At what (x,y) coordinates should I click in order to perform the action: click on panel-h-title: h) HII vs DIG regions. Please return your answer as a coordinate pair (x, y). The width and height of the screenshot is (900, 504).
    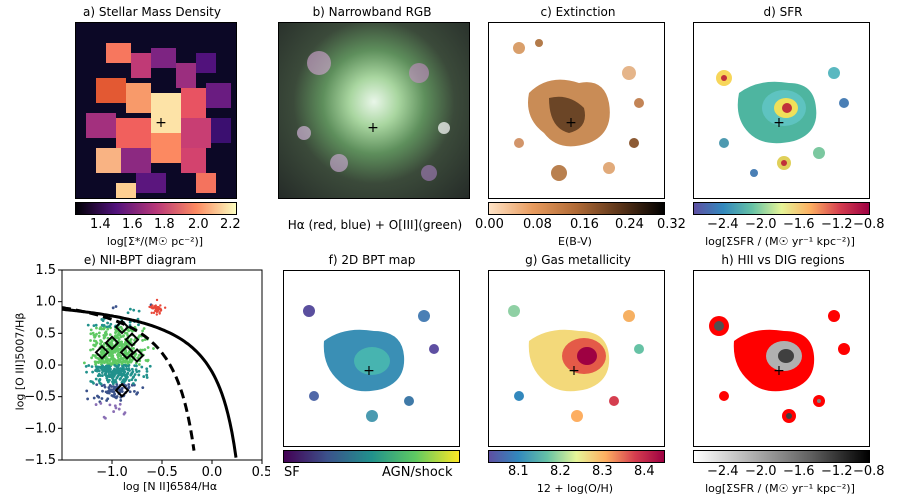
    Looking at the image, I should click on (783, 260).